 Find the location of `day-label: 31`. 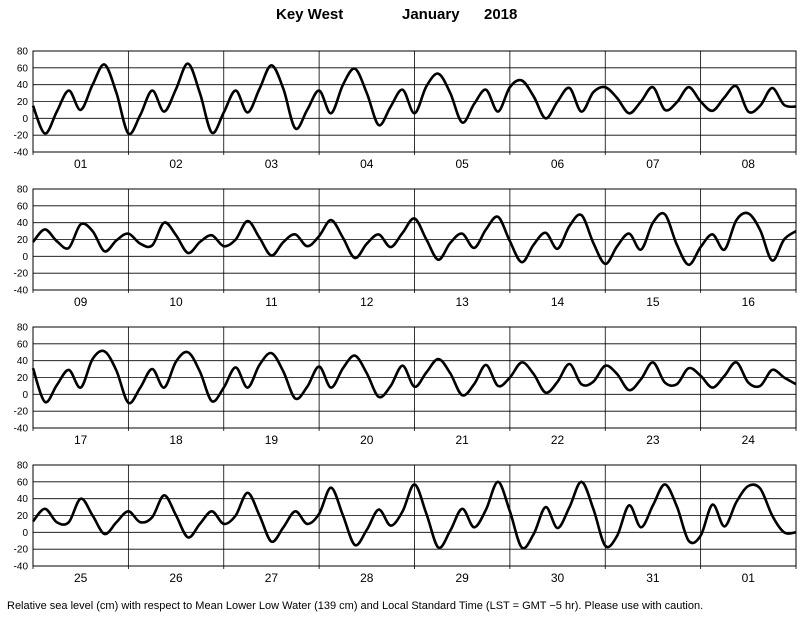

day-label: 31 is located at coordinates (653, 578).